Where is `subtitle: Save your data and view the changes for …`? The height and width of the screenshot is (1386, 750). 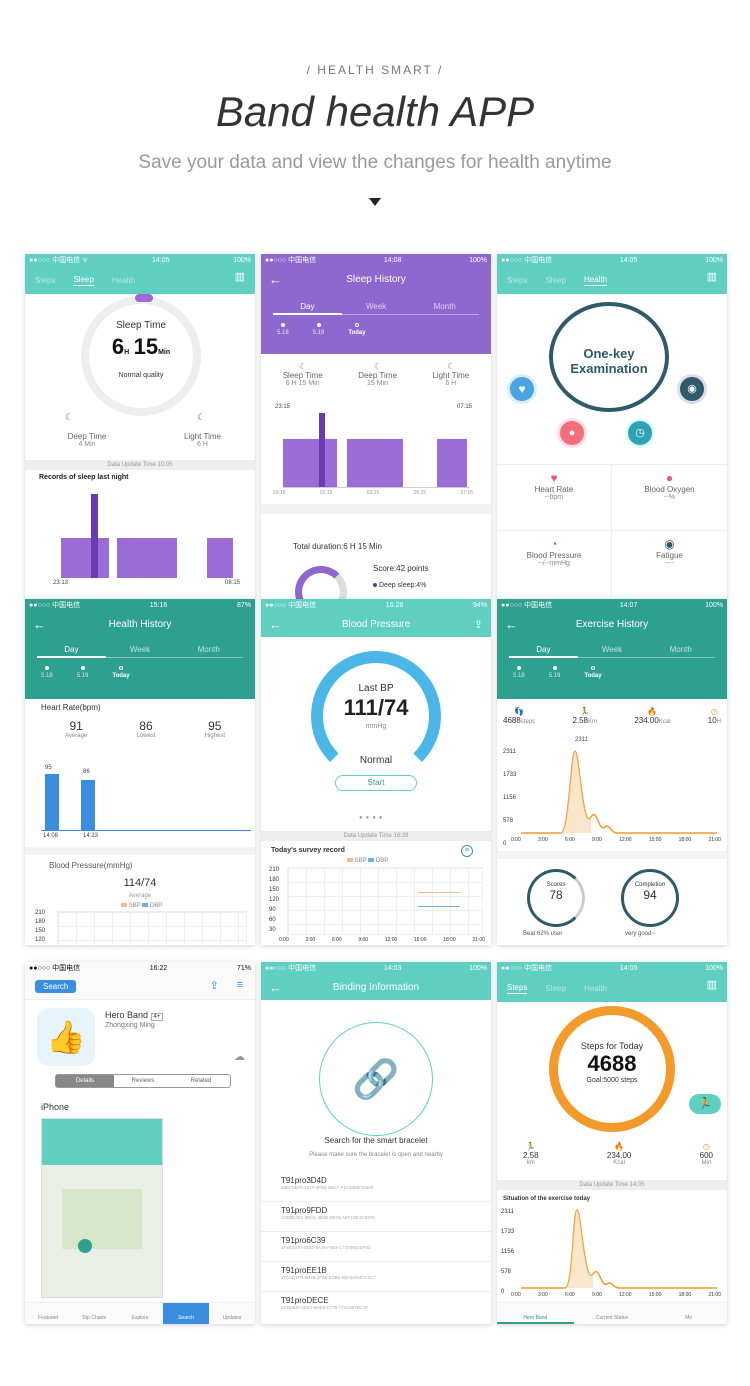 subtitle: Save your data and view the changes for … is located at coordinates (375, 162).